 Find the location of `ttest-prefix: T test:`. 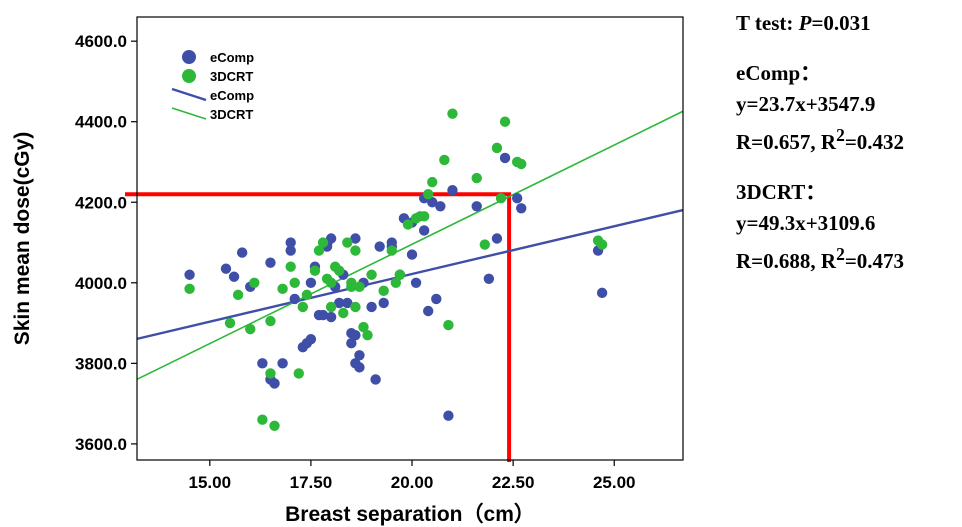

ttest-prefix: T test: is located at coordinates (767, 23).